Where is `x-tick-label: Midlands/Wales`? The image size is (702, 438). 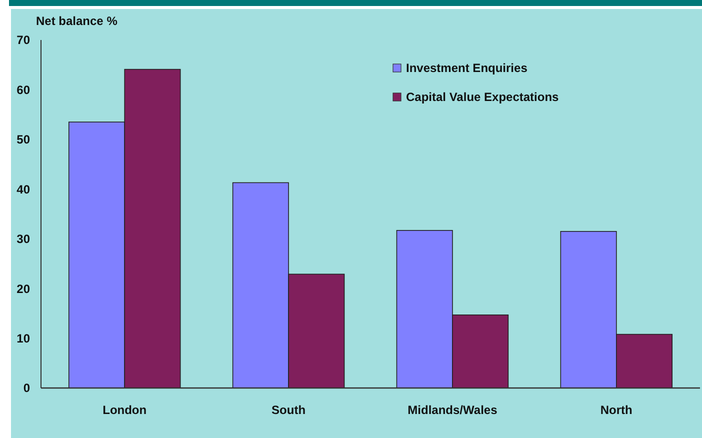 x-tick-label: Midlands/Wales is located at coordinates (453, 410).